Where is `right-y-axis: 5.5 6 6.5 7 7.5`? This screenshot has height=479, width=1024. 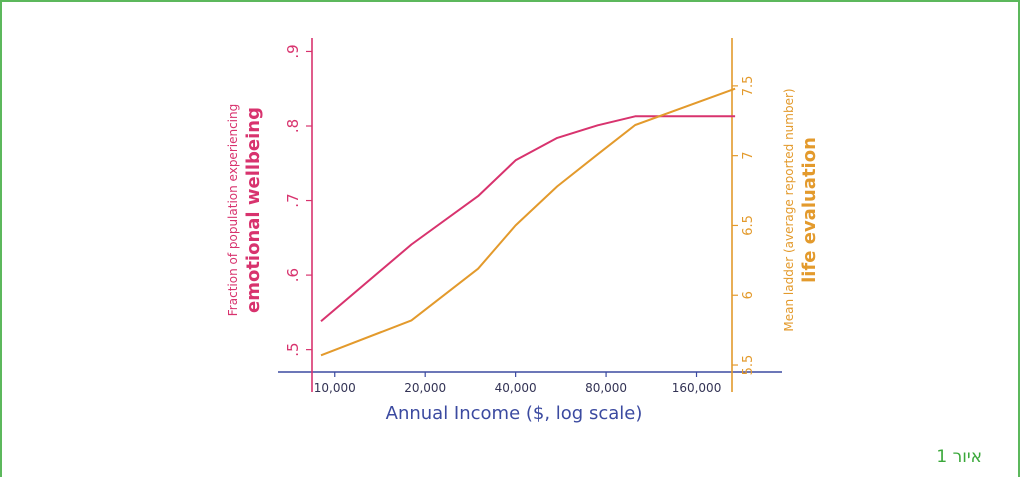
right-y-axis: 5.5 6 6.5 7 7.5 is located at coordinates (743, 215).